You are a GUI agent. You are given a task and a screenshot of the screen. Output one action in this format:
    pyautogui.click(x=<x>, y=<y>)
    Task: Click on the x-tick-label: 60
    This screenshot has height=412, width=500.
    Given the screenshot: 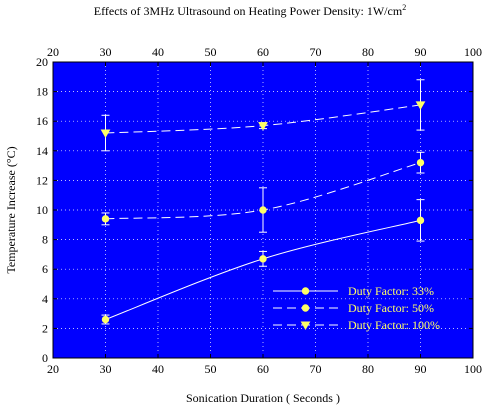 What is the action you would take?
    pyautogui.click(x=263, y=369)
    